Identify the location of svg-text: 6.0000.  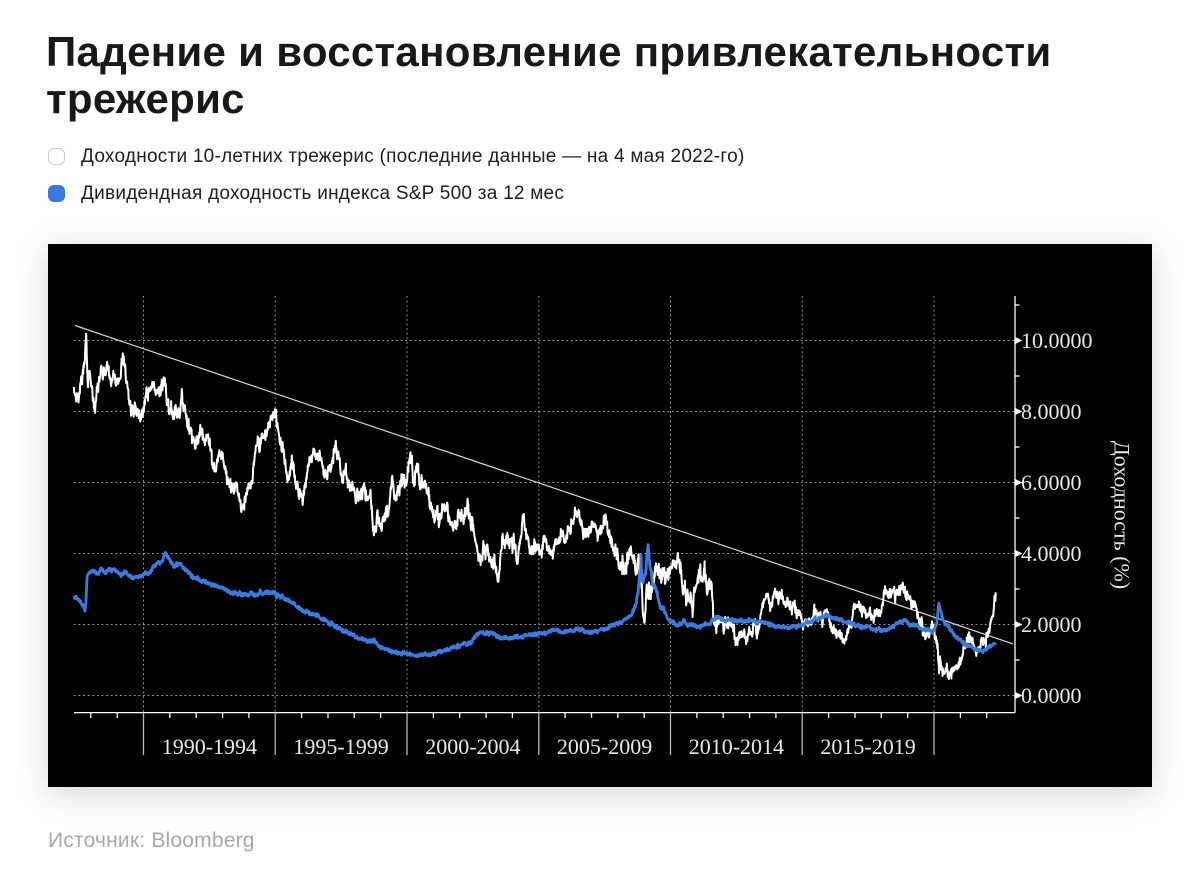
(1051, 482).